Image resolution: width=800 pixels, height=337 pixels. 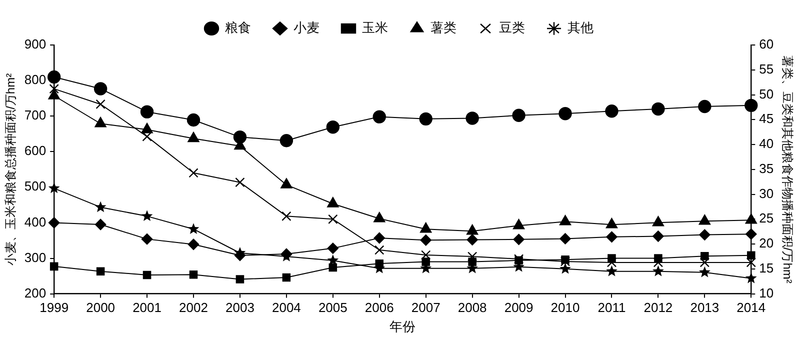 What do you see at coordinates (101, 308) in the screenshot?
I see `x-tick-label: 2000` at bounding box center [101, 308].